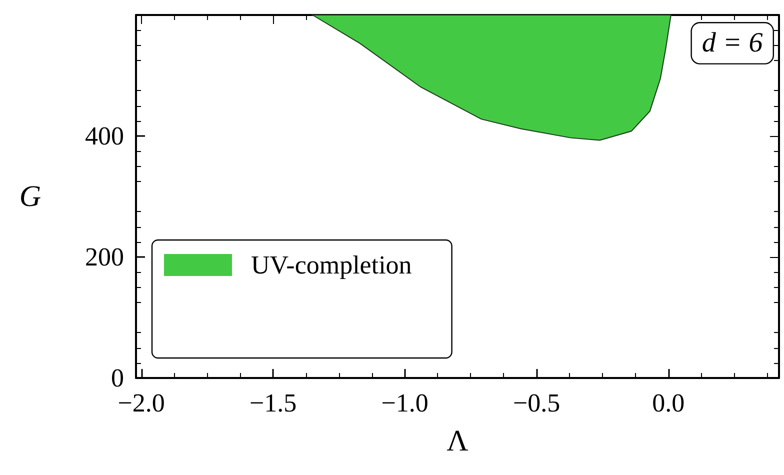 This screenshot has height=475, width=784. What do you see at coordinates (732, 43) in the screenshot?
I see `annotation: d = 6` at bounding box center [732, 43].